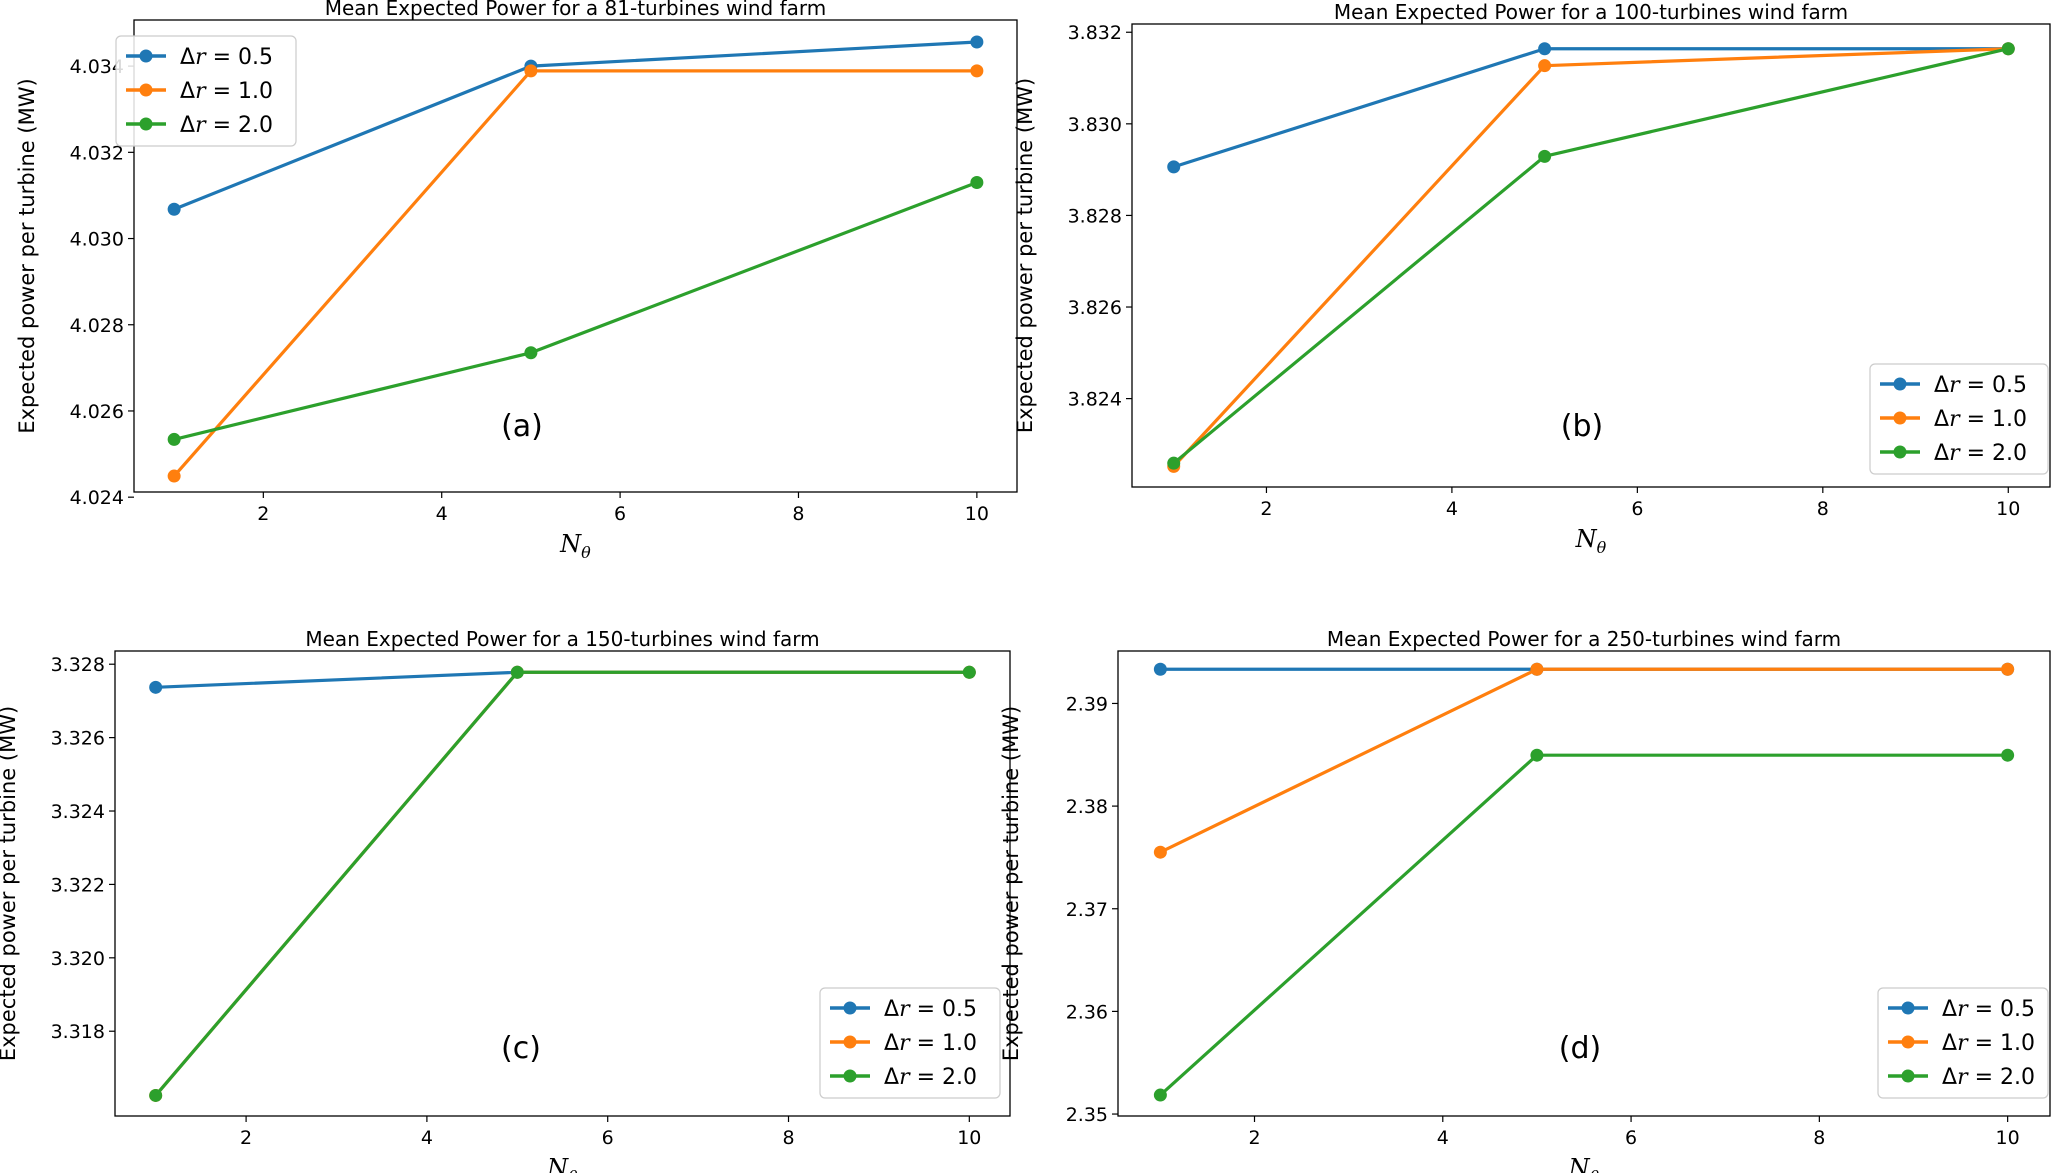 This screenshot has width=2067, height=1173. What do you see at coordinates (608, 1138) in the screenshot?
I see `x-tick-label: 6` at bounding box center [608, 1138].